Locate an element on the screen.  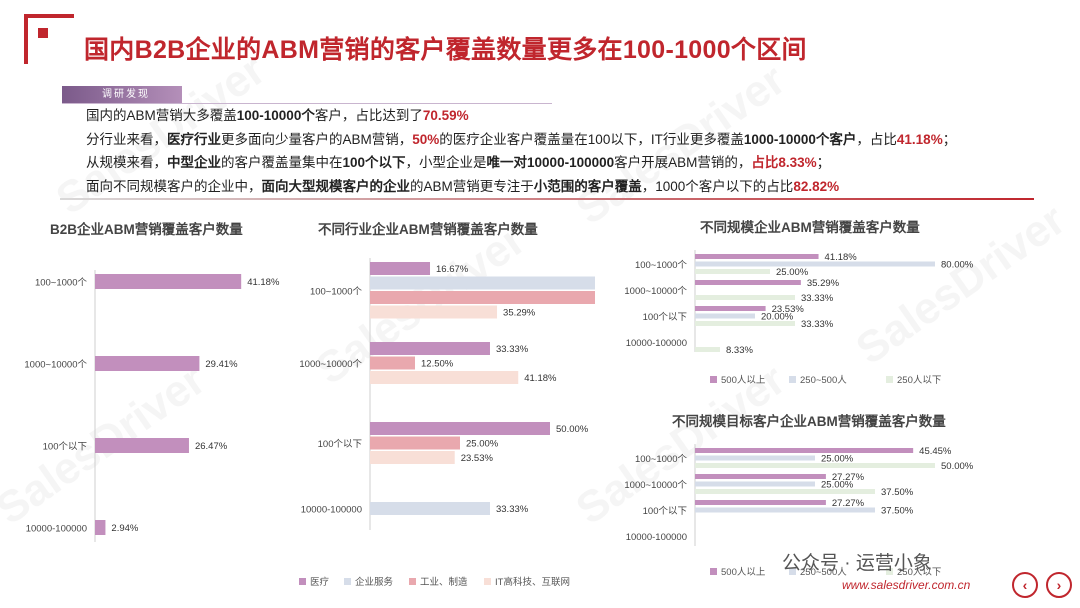
section-divider is located at coordinates (547, 199).